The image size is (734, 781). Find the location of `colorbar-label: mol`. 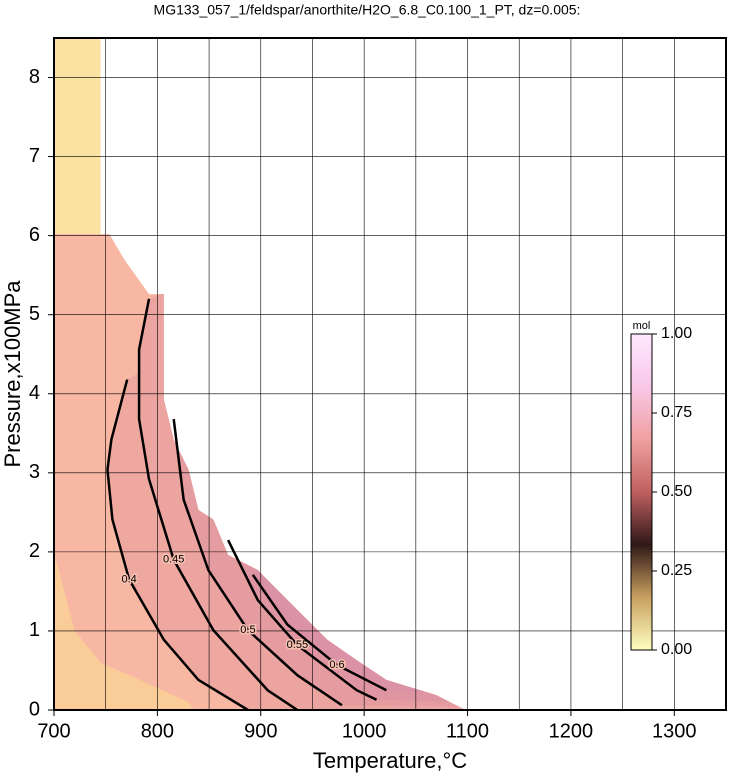

colorbar-label: mol is located at coordinates (642, 326).